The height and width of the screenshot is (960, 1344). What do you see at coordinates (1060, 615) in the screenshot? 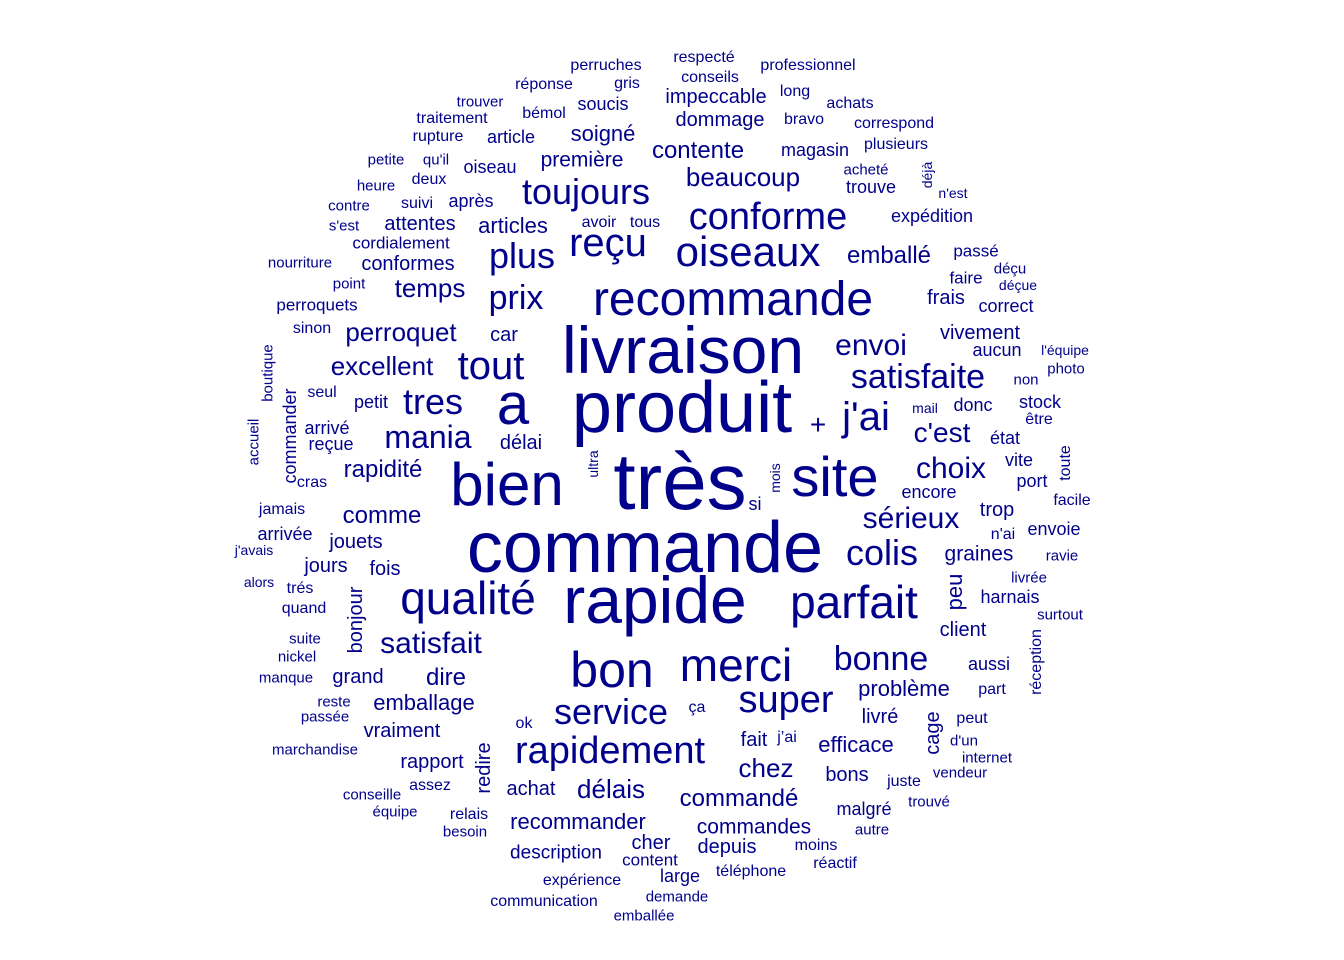
I see `cloud-word: surtout` at bounding box center [1060, 615].